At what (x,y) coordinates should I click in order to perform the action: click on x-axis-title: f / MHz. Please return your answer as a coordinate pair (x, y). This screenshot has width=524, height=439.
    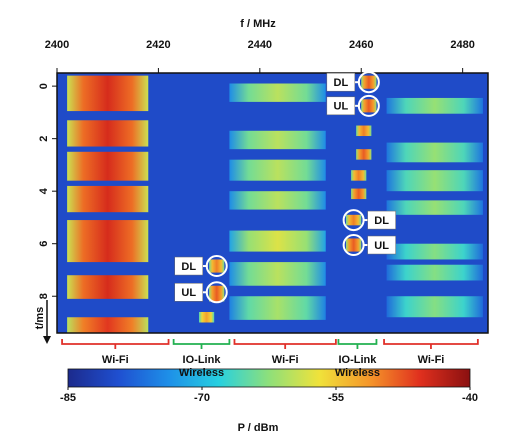
    Looking at the image, I should click on (258, 24).